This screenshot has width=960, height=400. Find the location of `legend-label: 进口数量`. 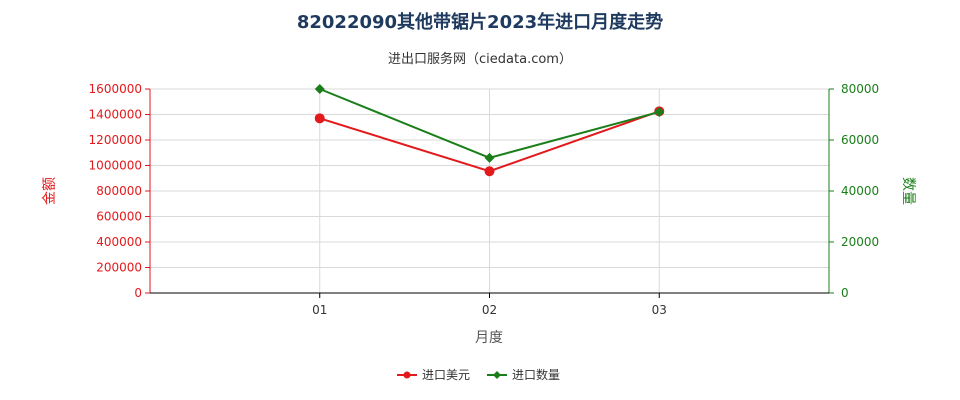

legend-label: 进口数量 is located at coordinates (536, 374).